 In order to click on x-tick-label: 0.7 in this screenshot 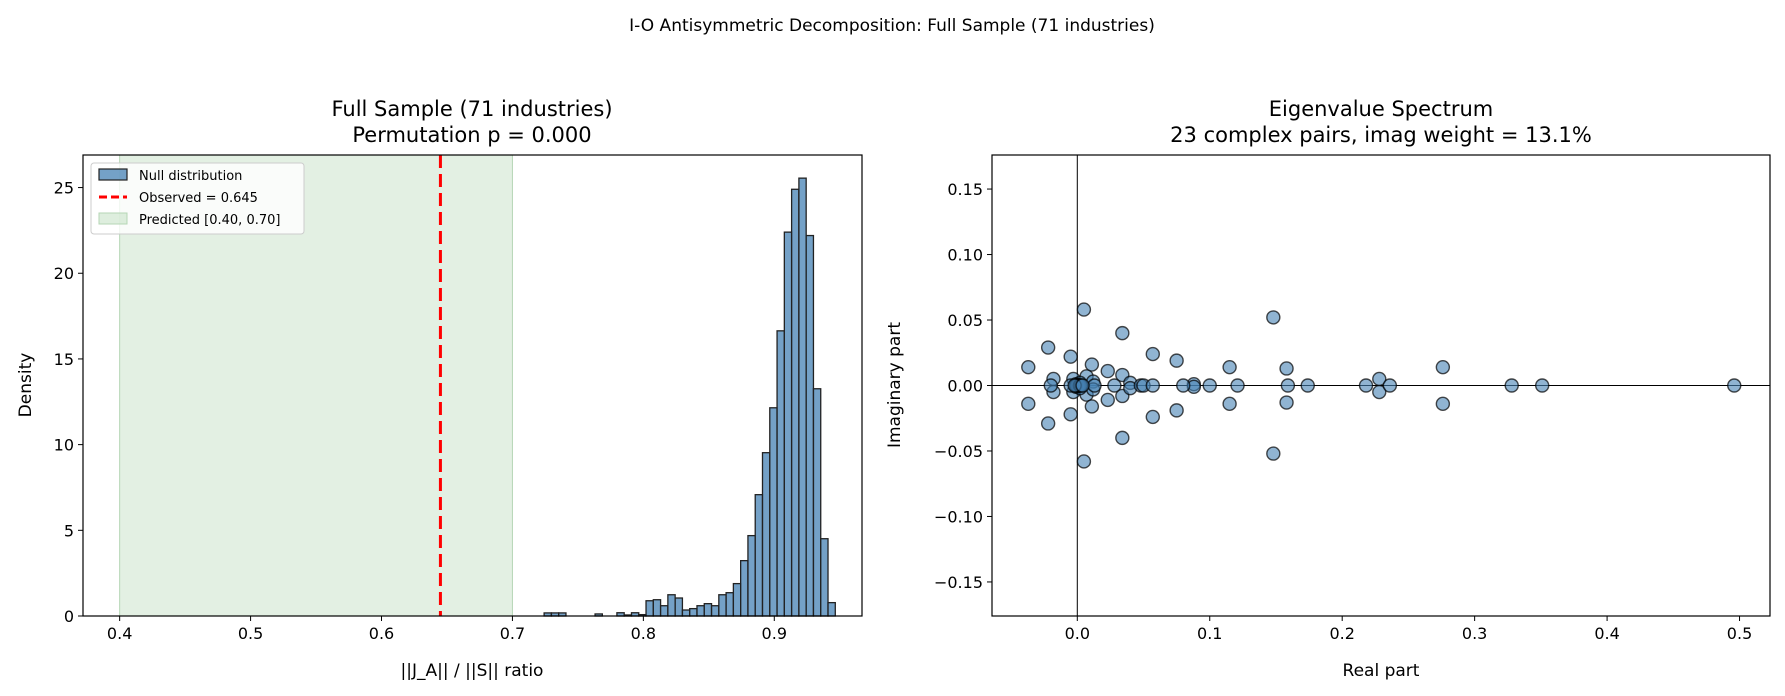, I will do `click(512, 633)`.